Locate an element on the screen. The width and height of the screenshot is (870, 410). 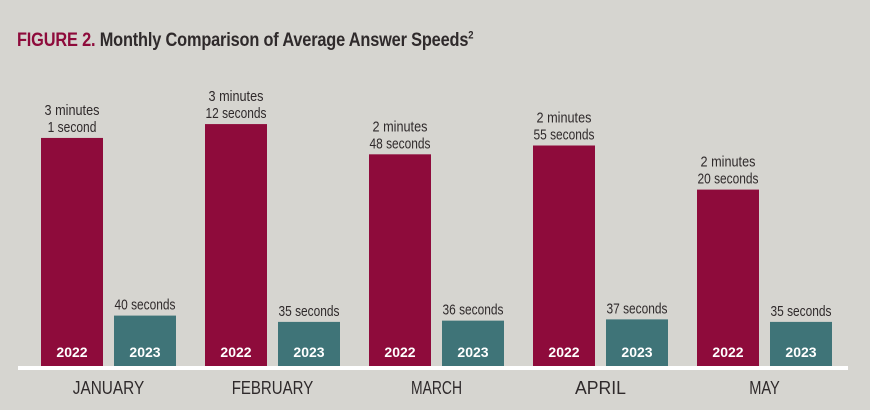
bar-series-label-april-2022: 2022 is located at coordinates (563, 352).